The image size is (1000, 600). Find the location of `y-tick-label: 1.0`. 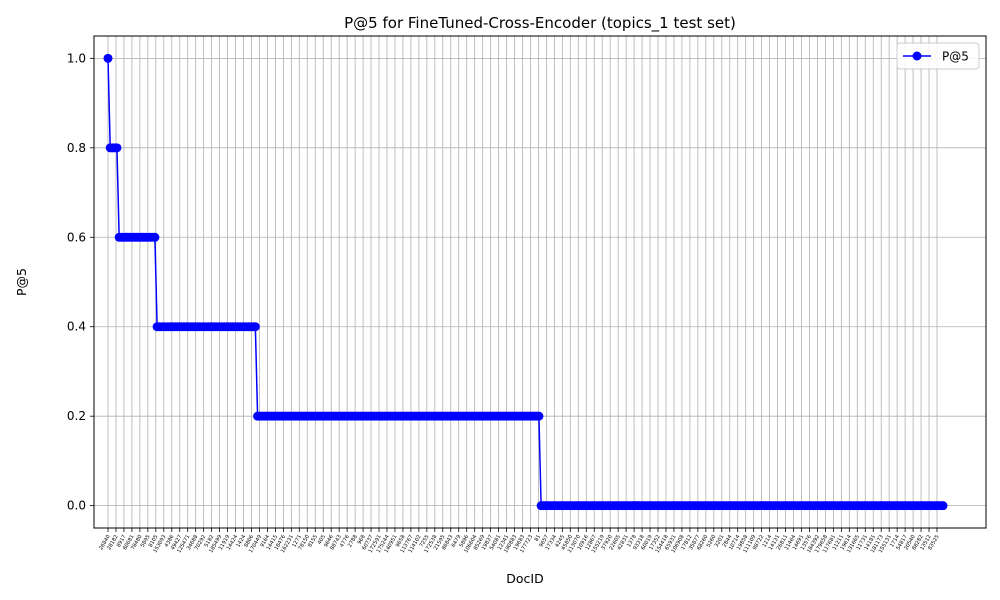

y-tick-label: 1.0 is located at coordinates (76, 58).